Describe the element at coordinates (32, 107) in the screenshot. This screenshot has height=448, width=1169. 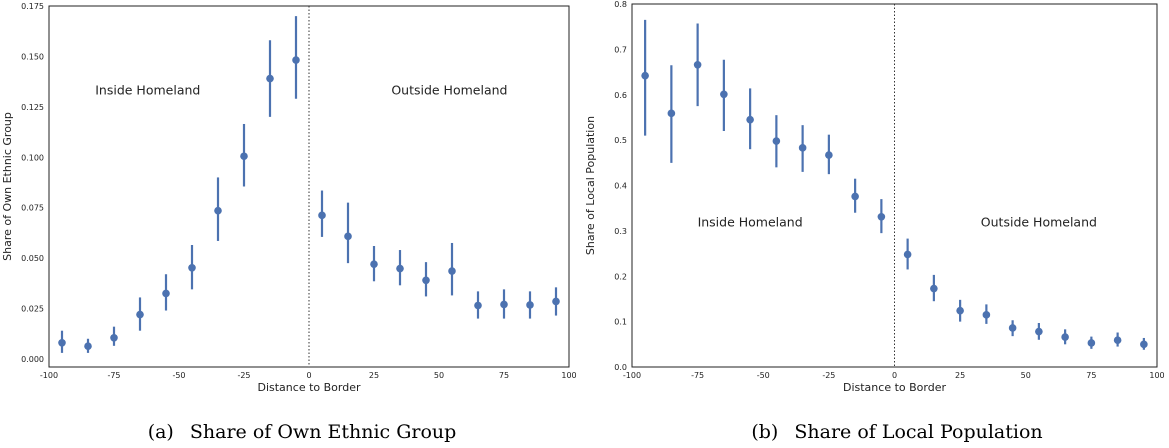
I see `y-tick-label: 0.125` at that location.